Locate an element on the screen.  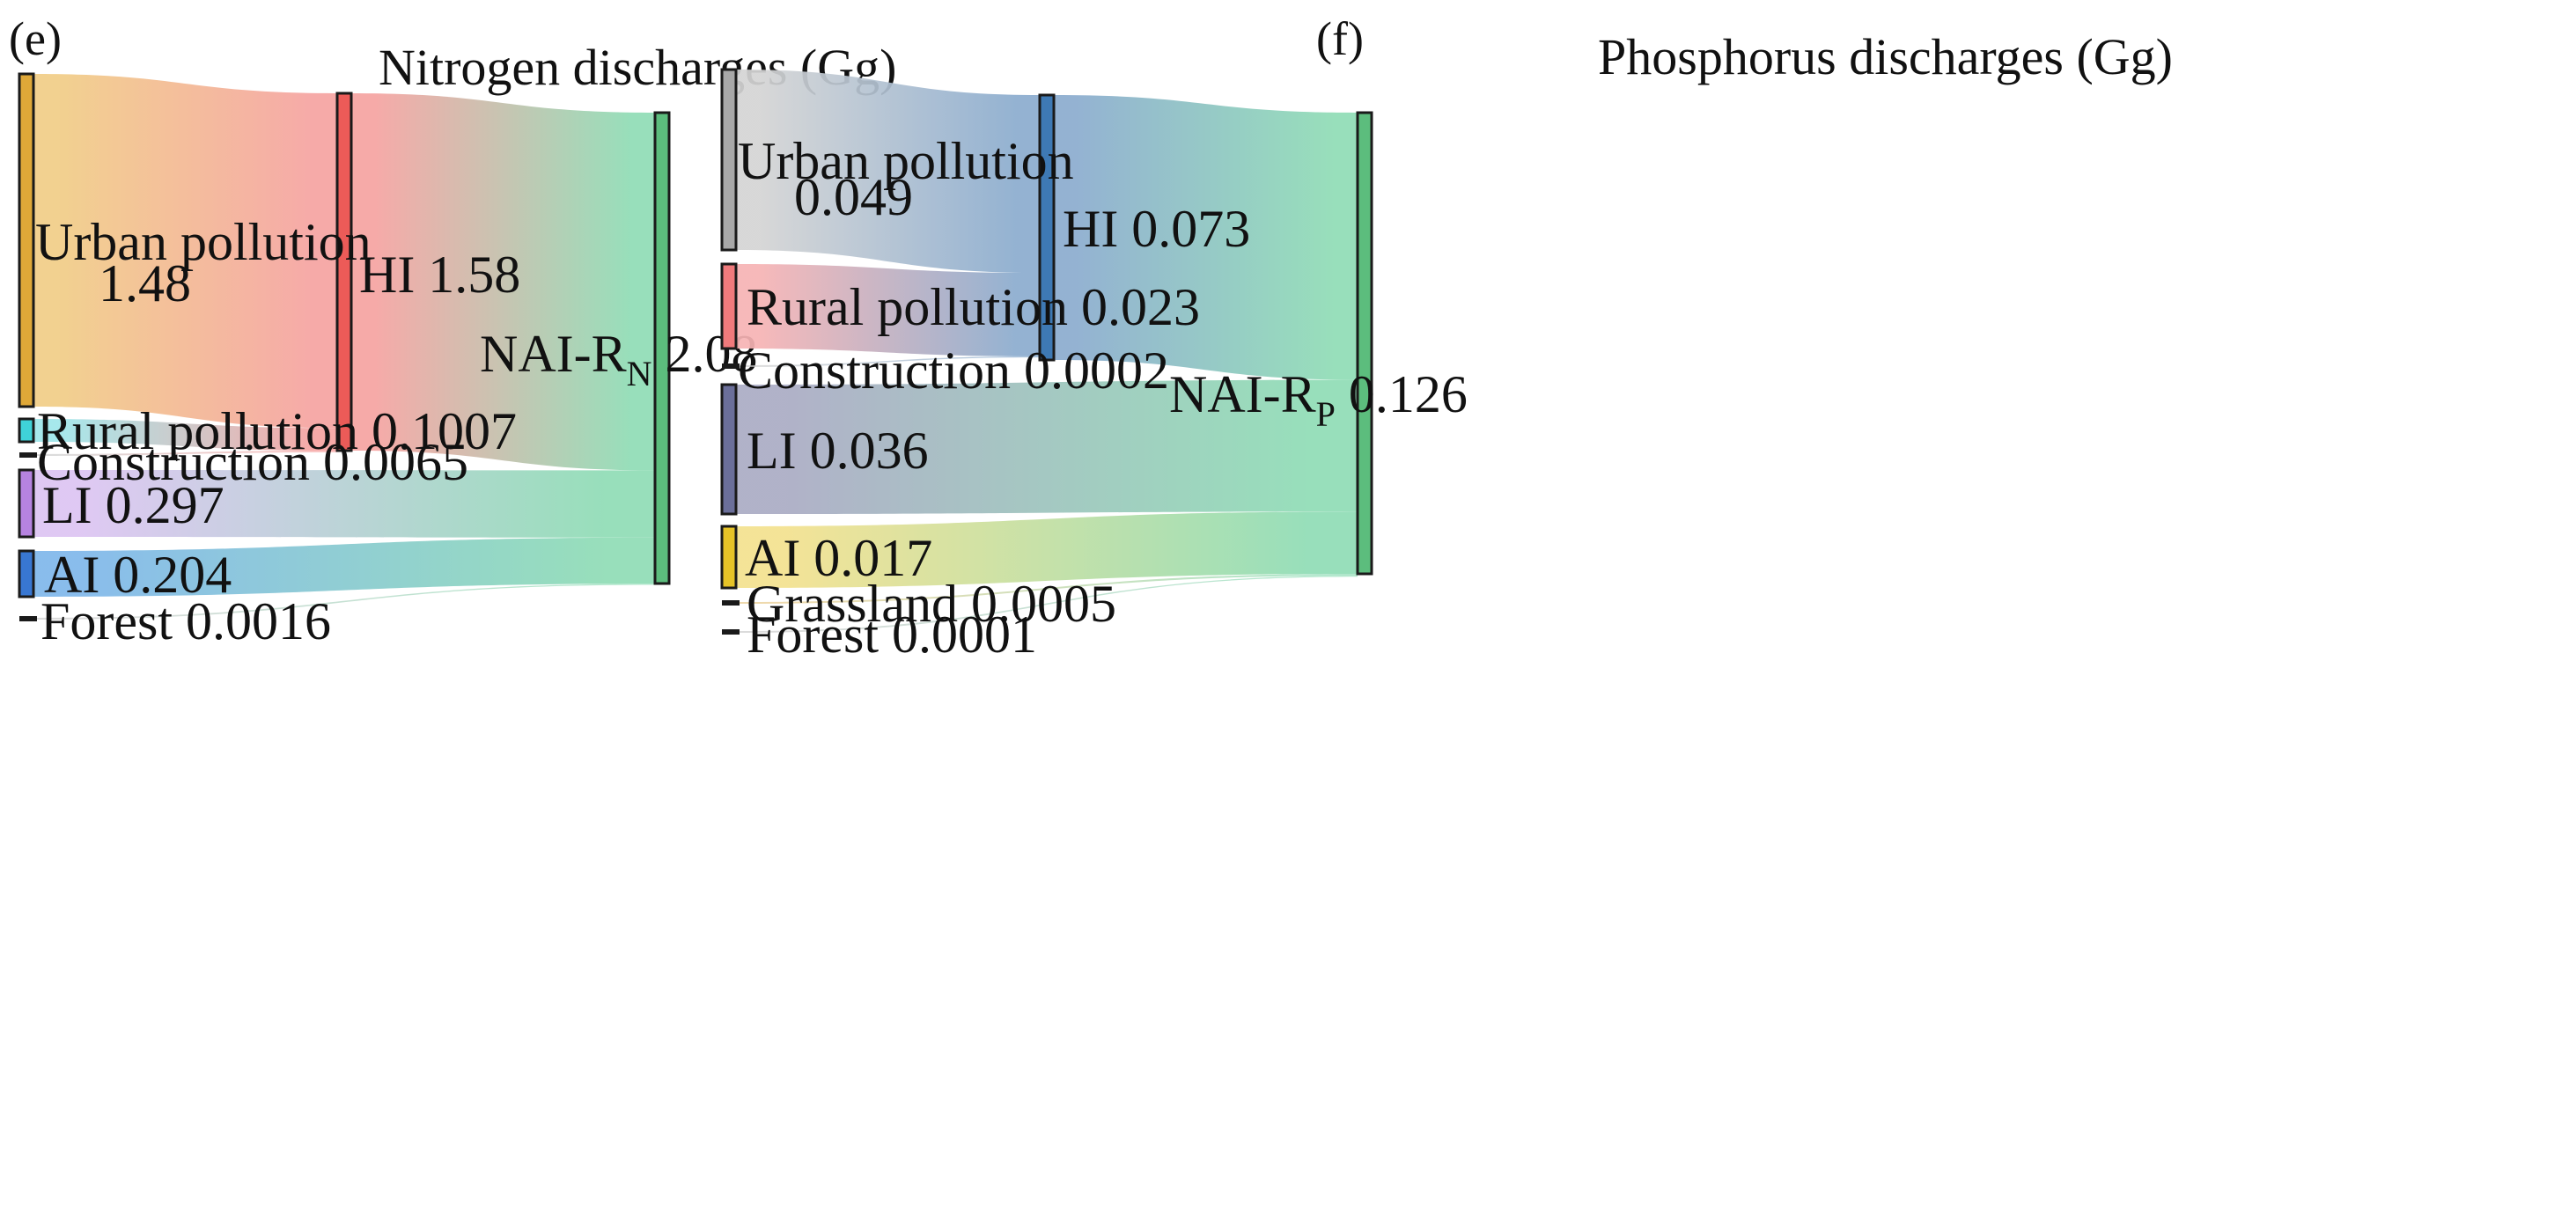
label-rural: Rural pollution 0.023 is located at coordinates (974, 307).